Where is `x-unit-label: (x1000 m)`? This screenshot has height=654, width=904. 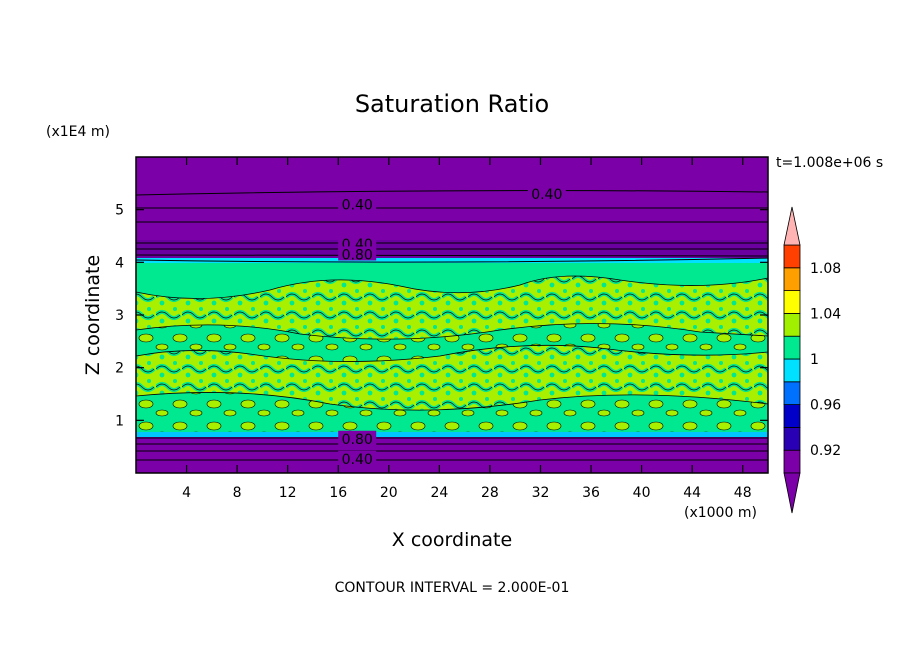 x-unit-label: (x1000 m) is located at coordinates (720, 513).